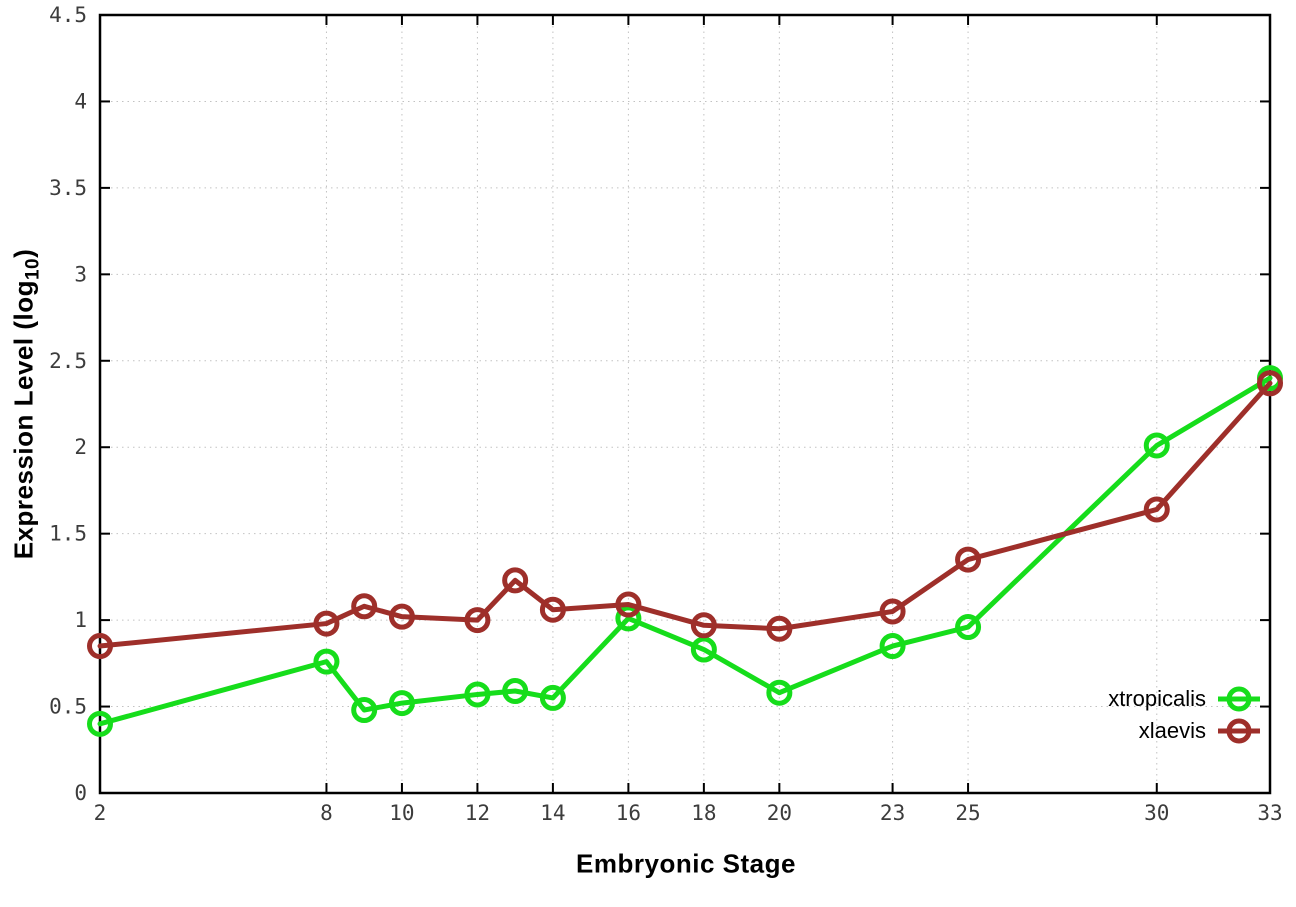  What do you see at coordinates (401, 813) in the screenshot?
I see `x-tick-label: 10` at bounding box center [401, 813].